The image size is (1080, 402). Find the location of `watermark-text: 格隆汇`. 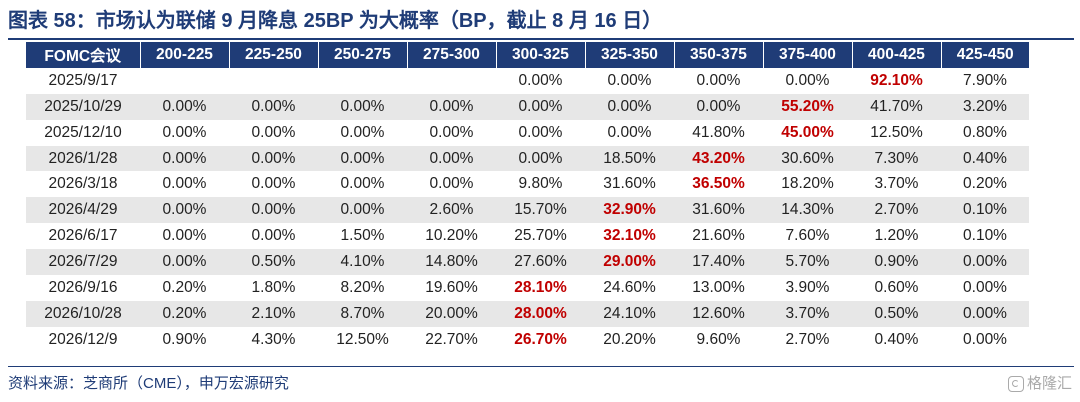

watermark-text: 格隆汇 is located at coordinates (1049, 383).